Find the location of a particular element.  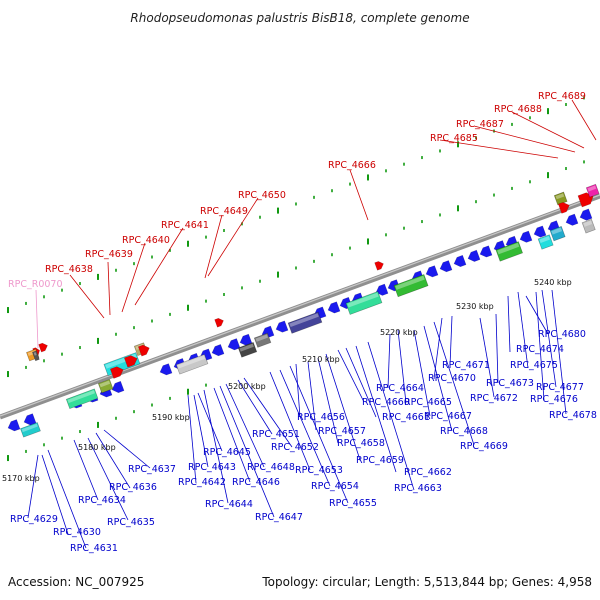

reverse-gene-label: RPC_4668 is located at coordinates (464, 431).